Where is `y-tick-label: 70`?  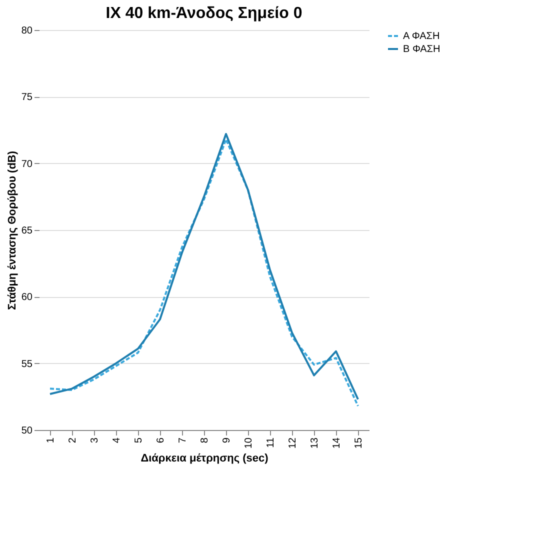
y-tick-label: 70 is located at coordinates (27, 164).